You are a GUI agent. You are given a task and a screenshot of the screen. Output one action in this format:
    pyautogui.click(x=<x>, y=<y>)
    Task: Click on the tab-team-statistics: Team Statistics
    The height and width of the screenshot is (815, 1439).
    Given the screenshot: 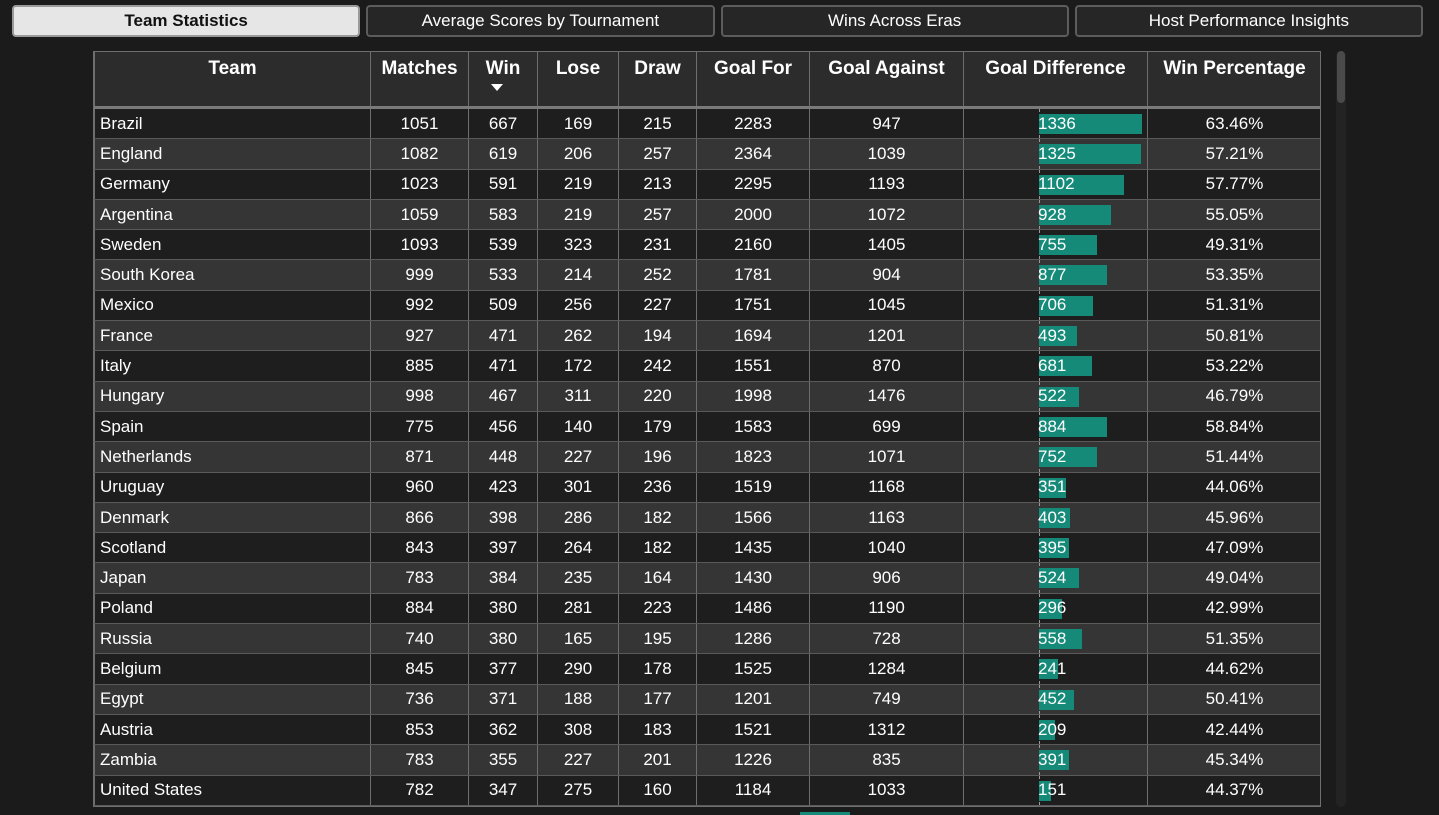 What is the action you would take?
    pyautogui.click(x=186, y=21)
    